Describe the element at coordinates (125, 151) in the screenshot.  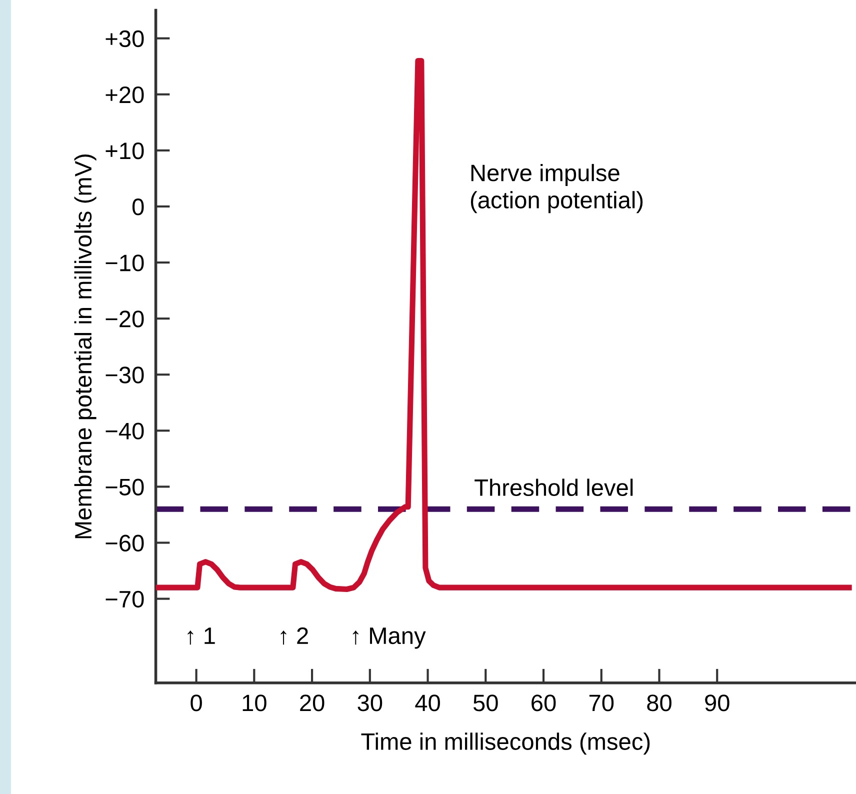
I see `y-tick-label: +10` at that location.